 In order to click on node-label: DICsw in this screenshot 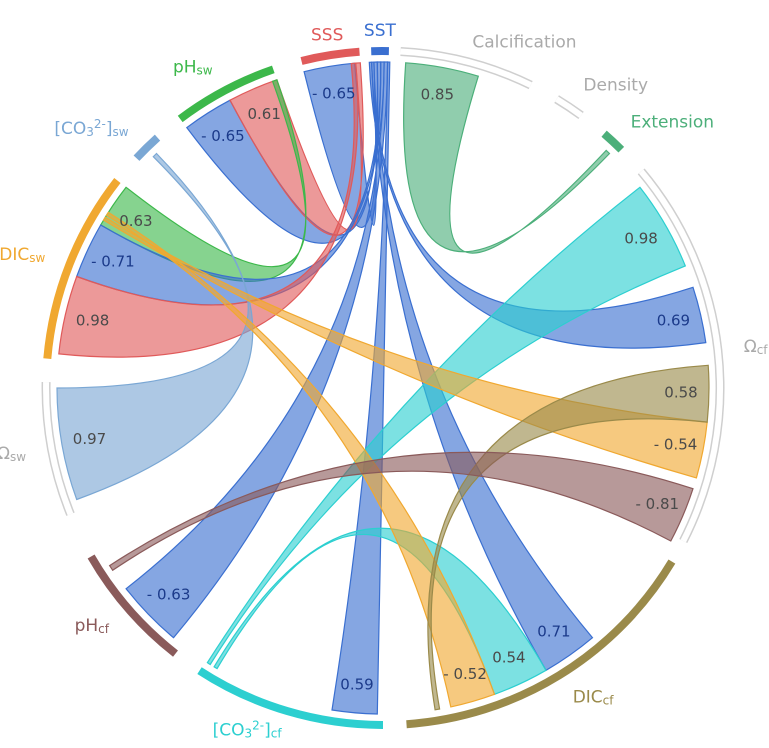, I will do `click(22, 255)`.